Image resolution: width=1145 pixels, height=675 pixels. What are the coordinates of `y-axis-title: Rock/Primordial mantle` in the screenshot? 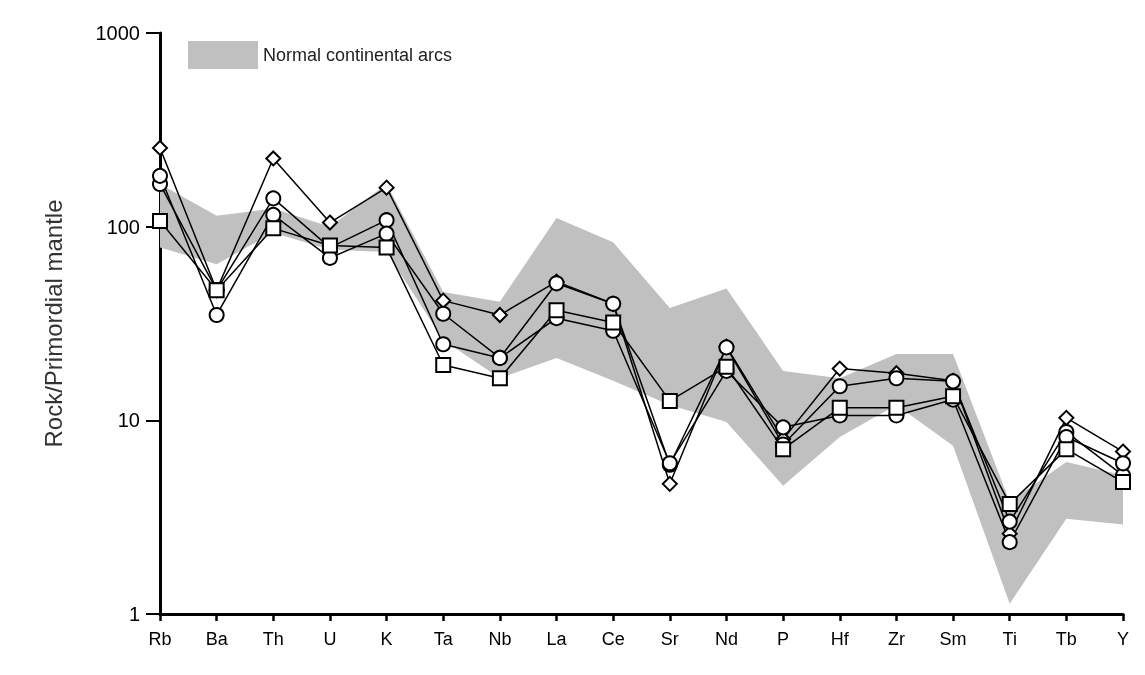 It's located at (53, 323).